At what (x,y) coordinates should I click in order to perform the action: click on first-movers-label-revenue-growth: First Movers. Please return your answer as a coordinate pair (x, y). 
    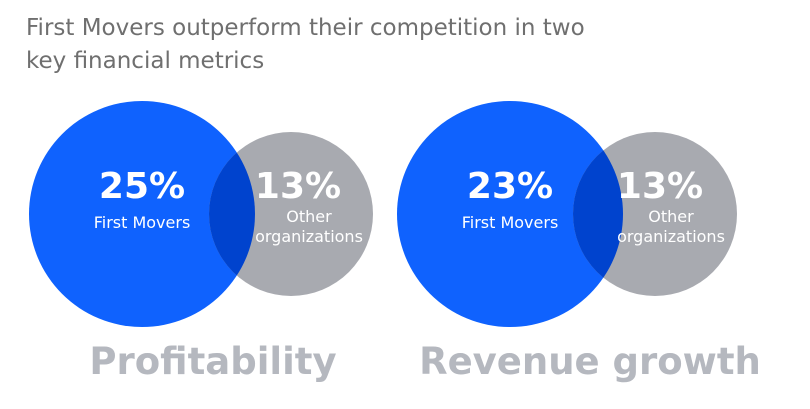
    Looking at the image, I should click on (510, 222).